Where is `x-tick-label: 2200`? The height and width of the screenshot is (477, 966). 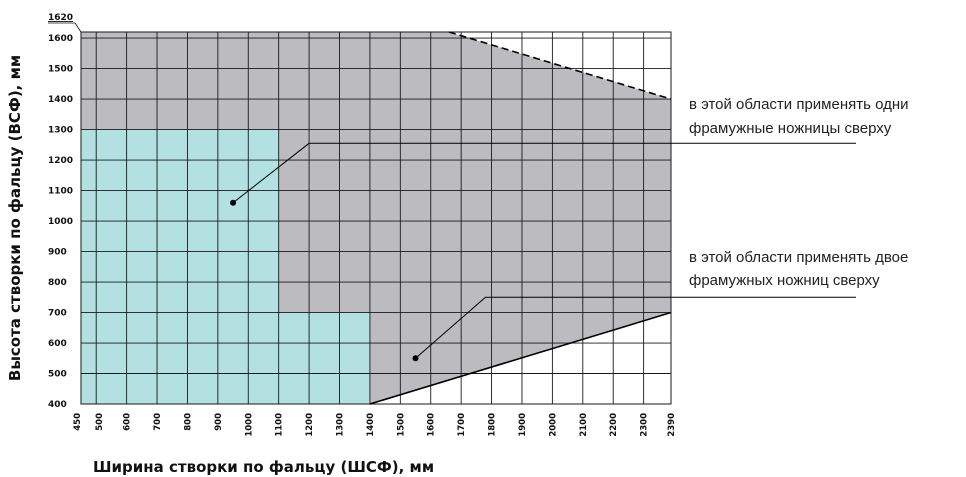
x-tick-label: 2200 is located at coordinates (614, 425).